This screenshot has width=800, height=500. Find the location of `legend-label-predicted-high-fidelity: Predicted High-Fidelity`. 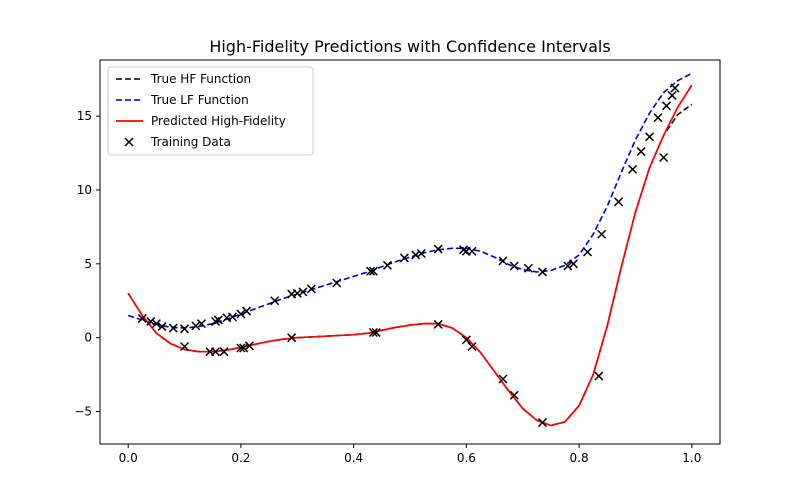

legend-label-predicted-high-fidelity: Predicted High-Fidelity is located at coordinates (218, 121).